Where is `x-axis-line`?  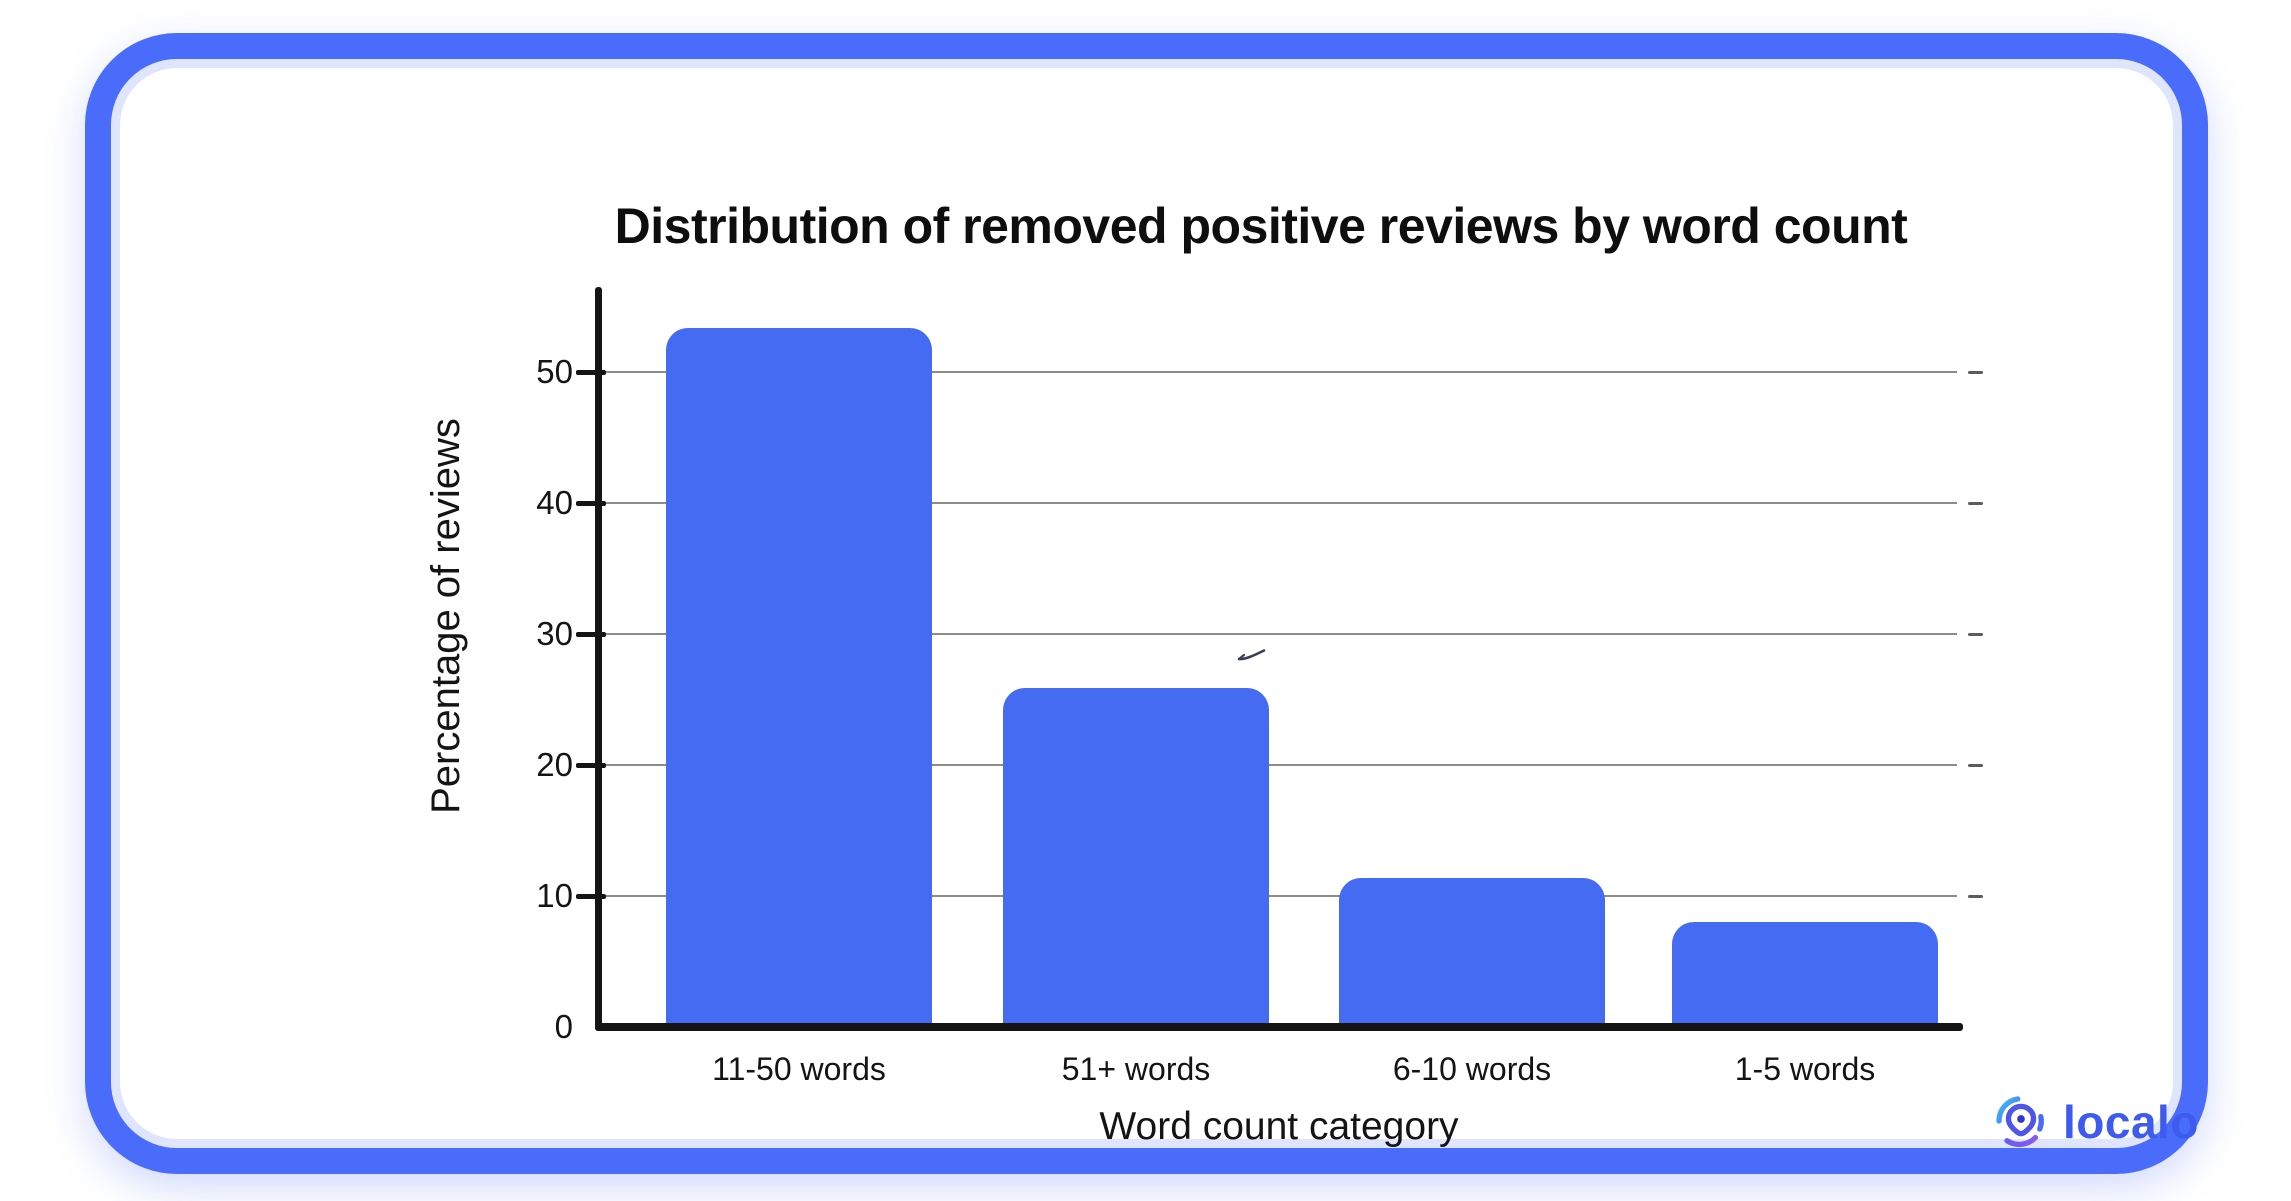
x-axis-line is located at coordinates (1279, 1027).